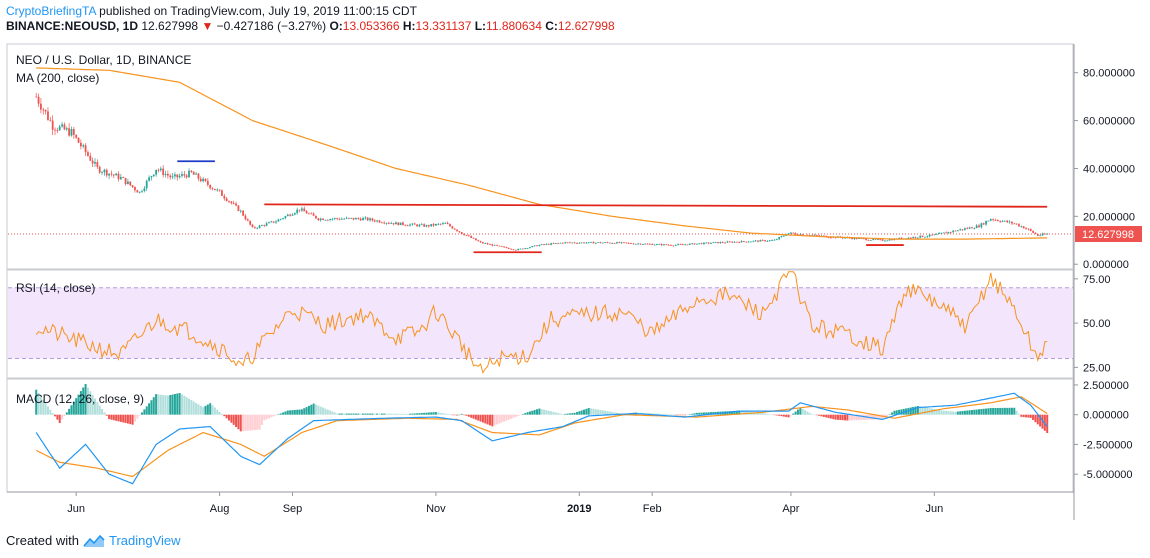 This screenshot has width=1150, height=558. Describe the element at coordinates (336, 26) in the screenshot. I see `open-label: O:` at that location.